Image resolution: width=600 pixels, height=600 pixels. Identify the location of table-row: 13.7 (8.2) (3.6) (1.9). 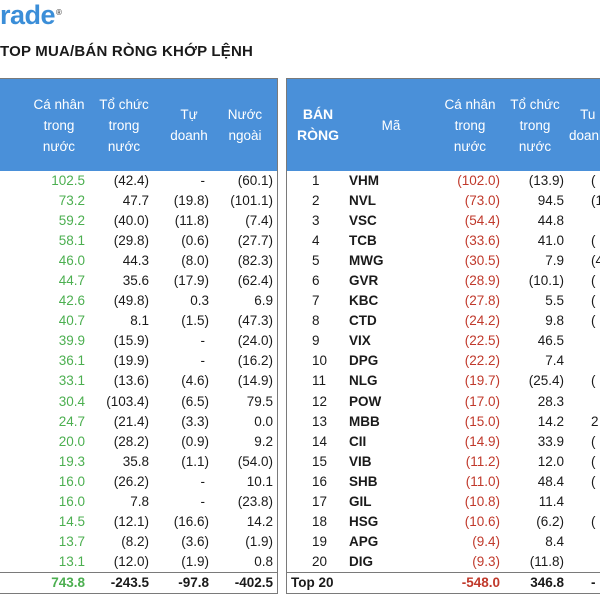
(138, 542).